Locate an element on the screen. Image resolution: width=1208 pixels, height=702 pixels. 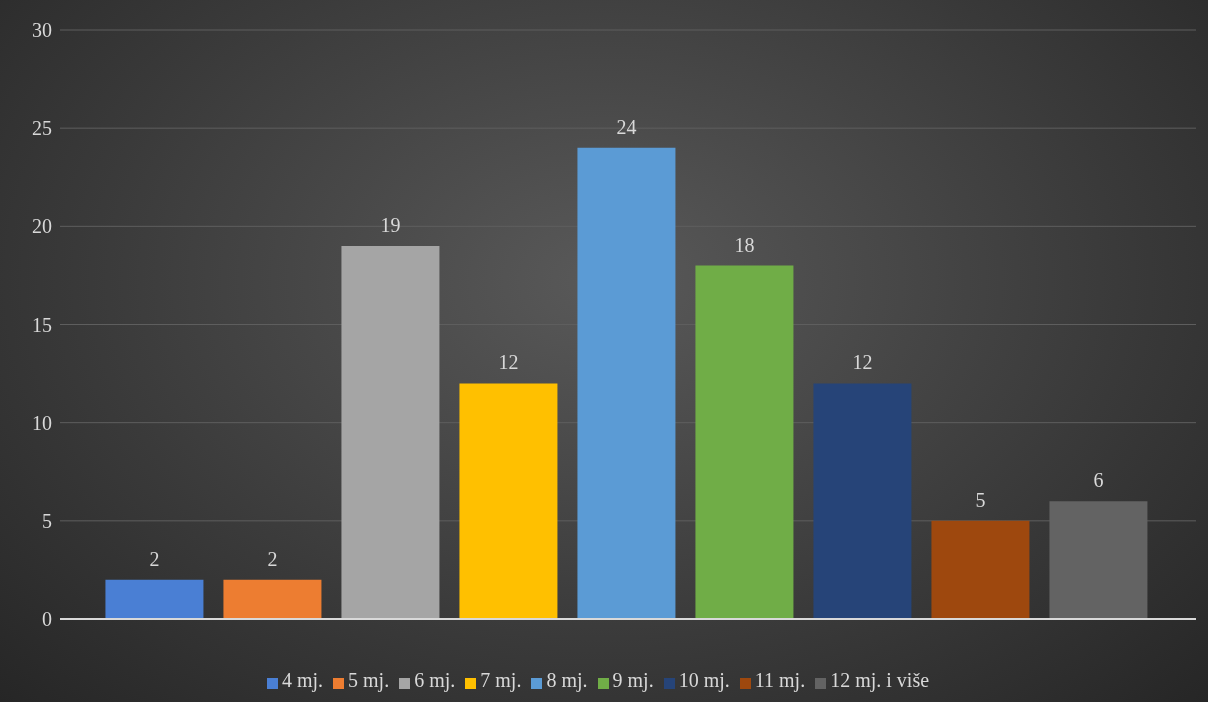
legend-label: 11 mj. is located at coordinates (780, 680).